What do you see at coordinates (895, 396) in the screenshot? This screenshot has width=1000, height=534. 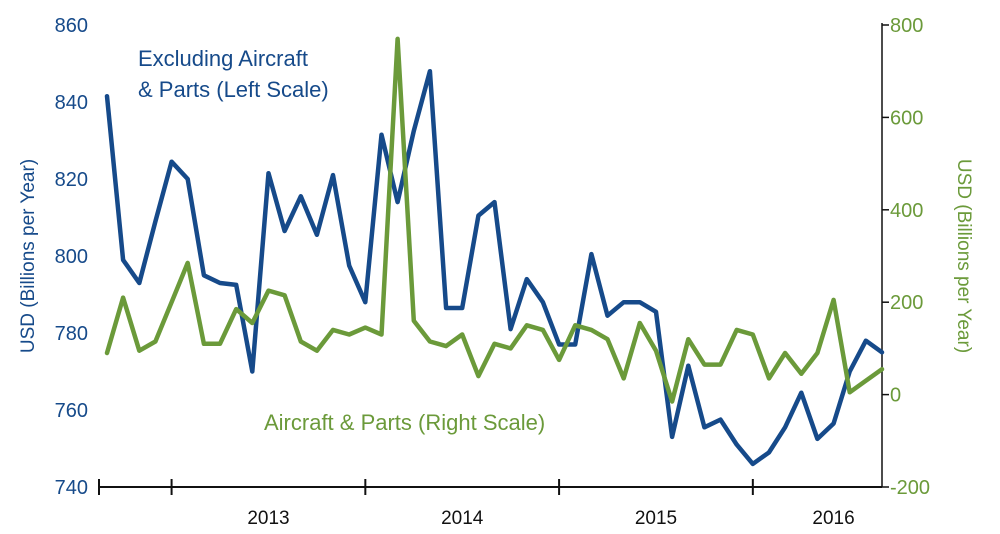 I see `right-tick-label: 0` at bounding box center [895, 396].